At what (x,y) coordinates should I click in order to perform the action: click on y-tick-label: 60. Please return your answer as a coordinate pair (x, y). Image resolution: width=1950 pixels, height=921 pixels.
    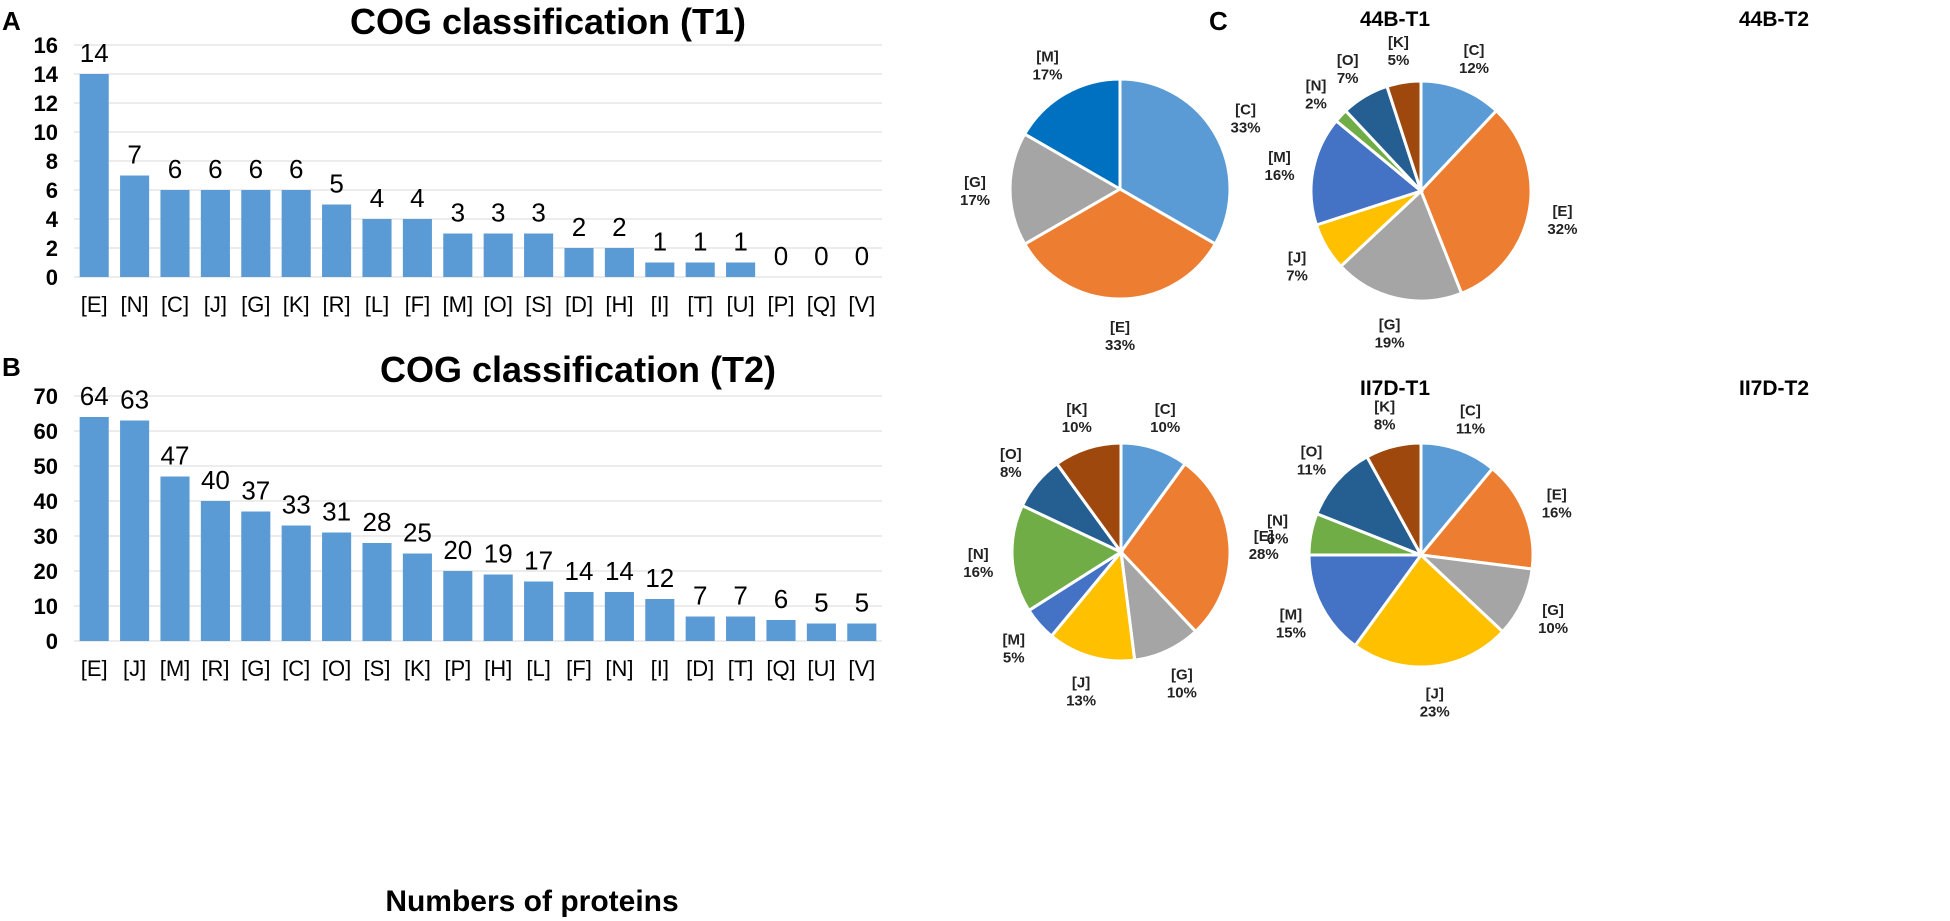
    Looking at the image, I should click on (46, 431).